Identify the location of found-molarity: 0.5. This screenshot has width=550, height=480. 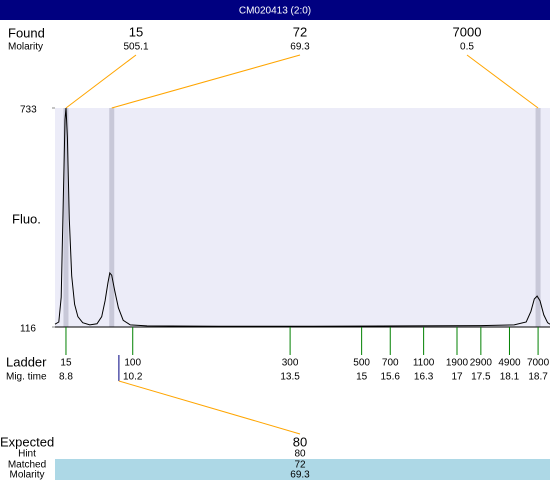
(467, 47).